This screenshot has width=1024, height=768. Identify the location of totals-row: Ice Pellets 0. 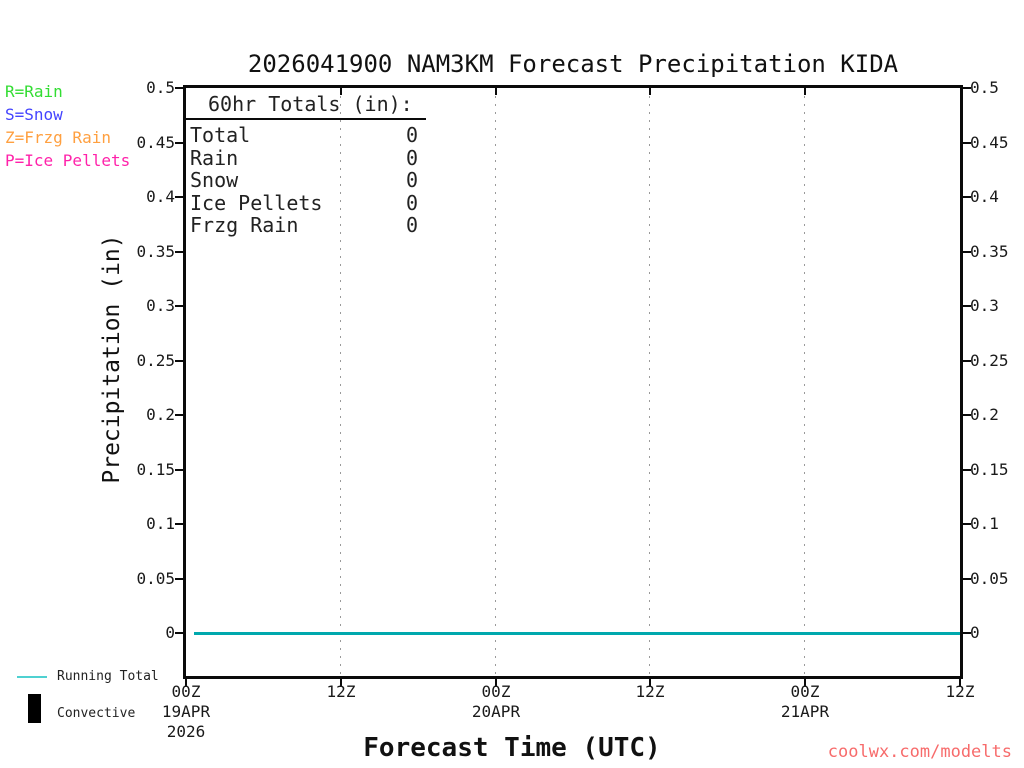
(302, 202).